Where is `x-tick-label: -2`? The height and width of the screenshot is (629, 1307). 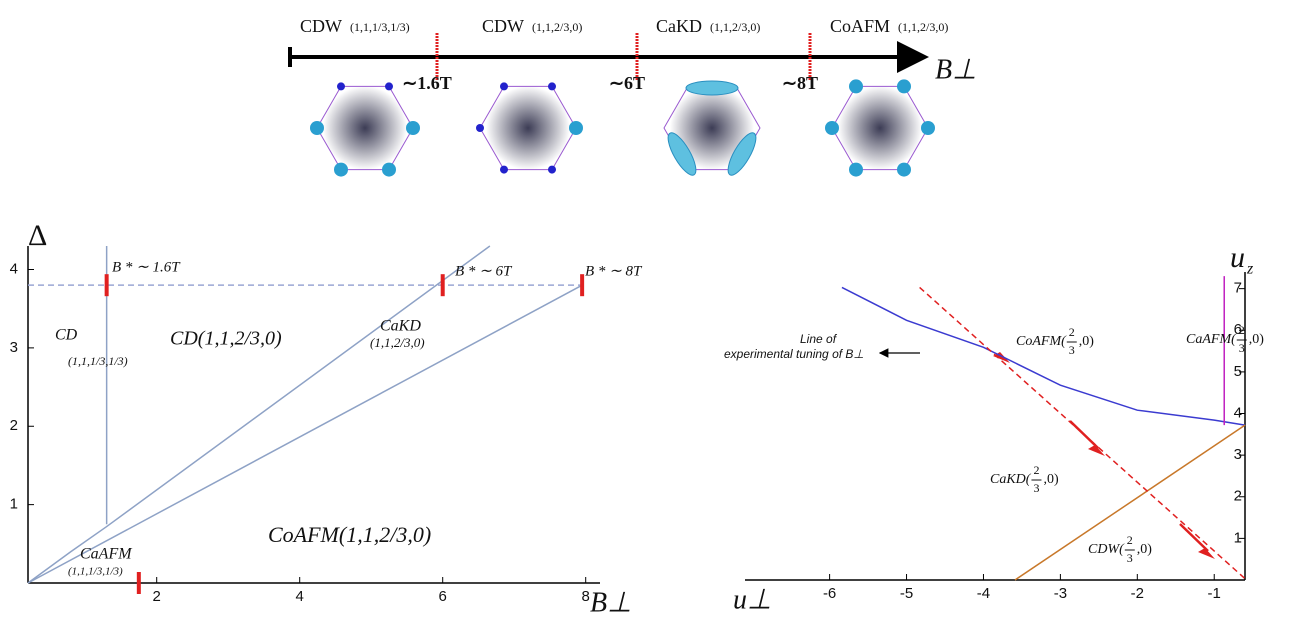
x-tick-label: -2 is located at coordinates (1137, 593).